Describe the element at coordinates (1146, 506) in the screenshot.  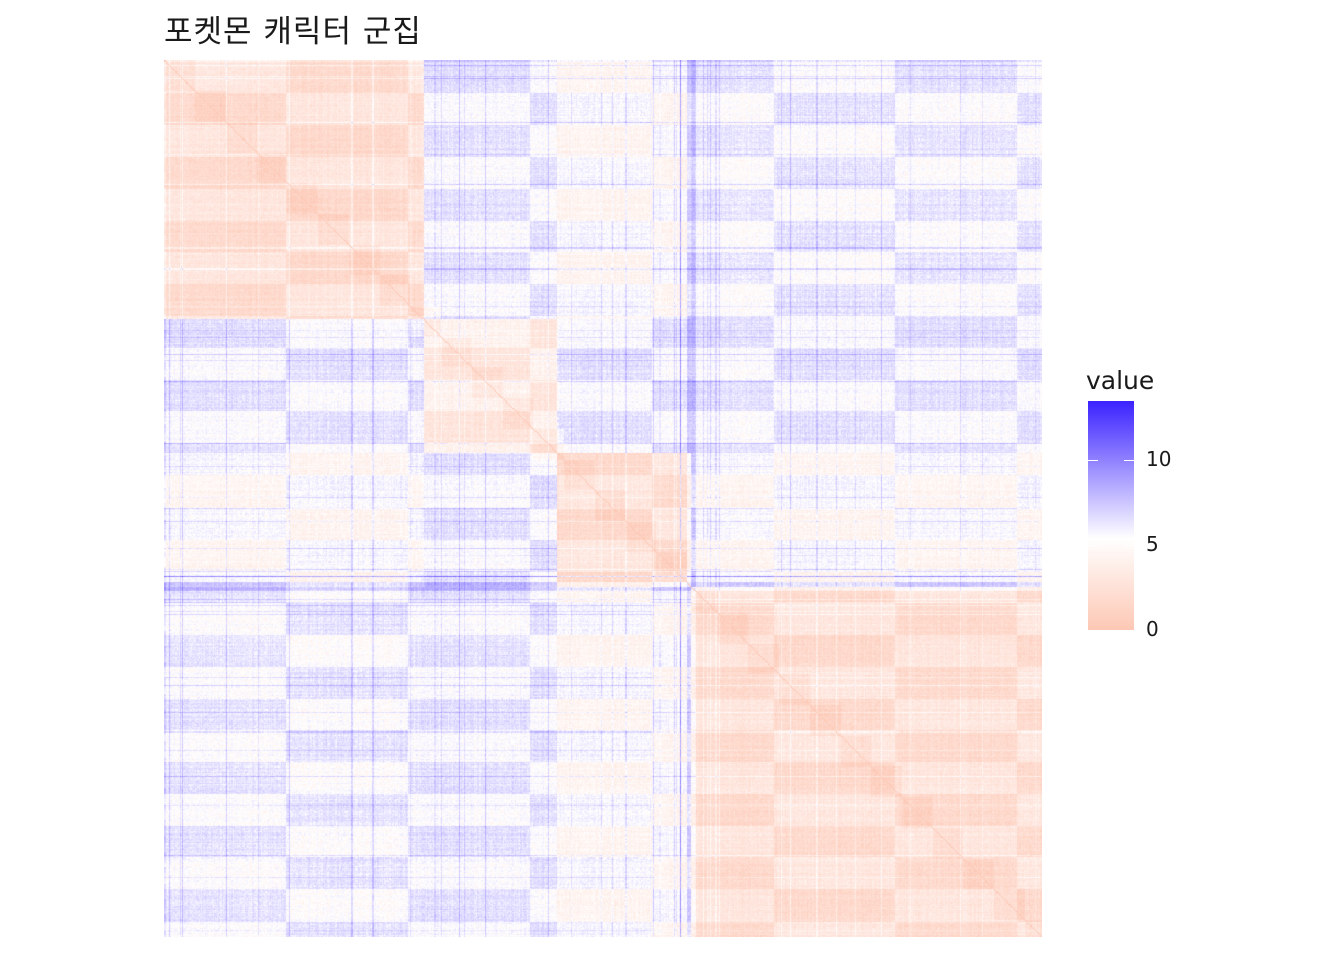
I see `legend: value 10 5 0` at that location.